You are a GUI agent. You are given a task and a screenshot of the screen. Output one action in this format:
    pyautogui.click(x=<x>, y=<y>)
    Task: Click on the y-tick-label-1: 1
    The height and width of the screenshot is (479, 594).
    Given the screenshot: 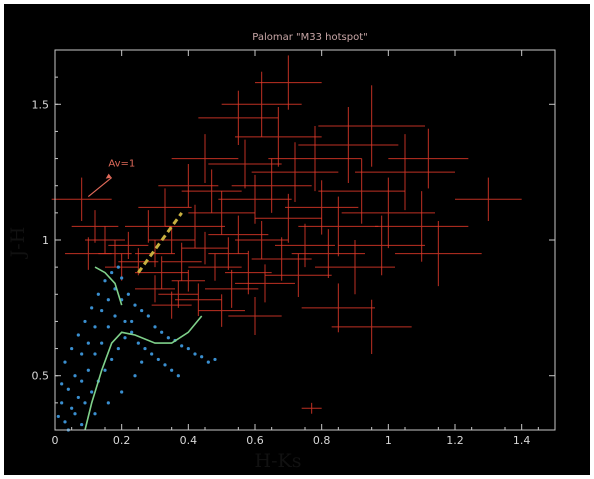 What is the action you would take?
    pyautogui.click(x=45, y=240)
    